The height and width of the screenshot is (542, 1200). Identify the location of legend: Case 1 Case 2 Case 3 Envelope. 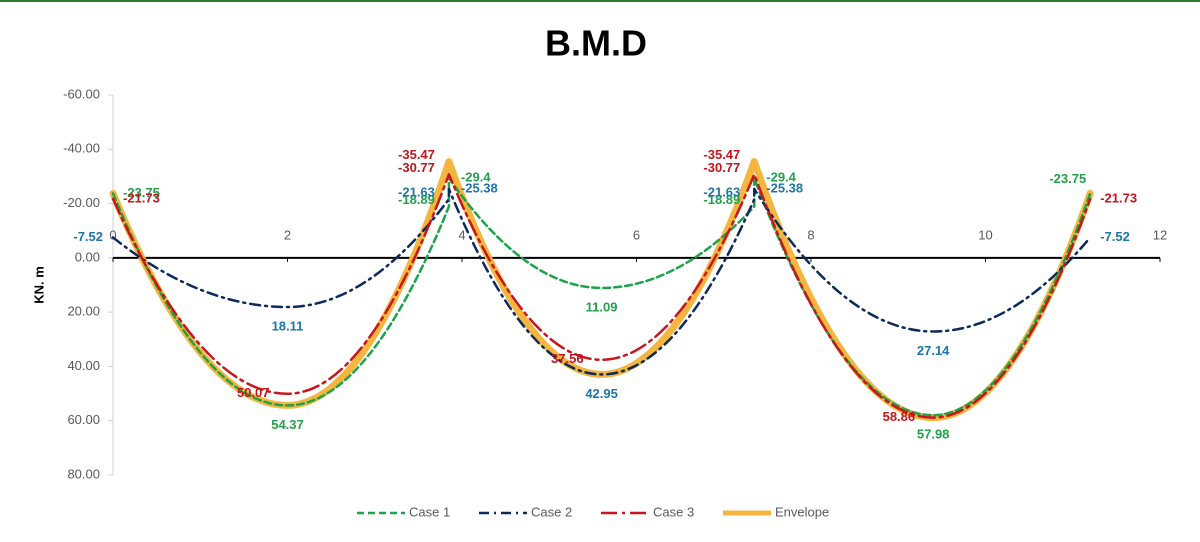
(593, 511).